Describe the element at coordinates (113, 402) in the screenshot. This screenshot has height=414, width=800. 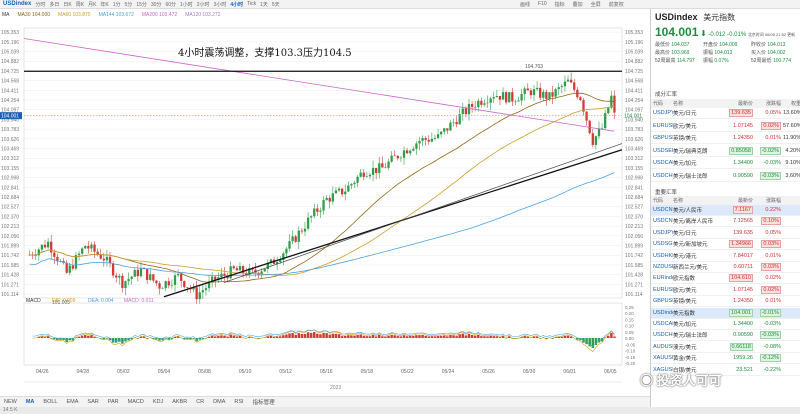
I see `tab-5: PAR` at that location.